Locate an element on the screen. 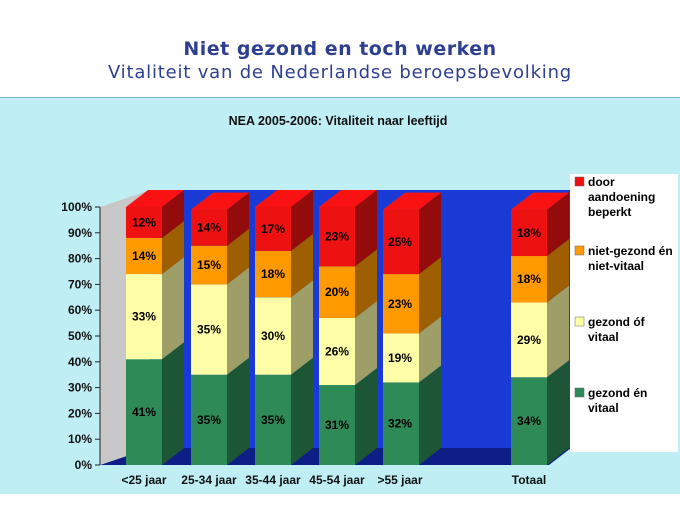  data-label: 12% is located at coordinates (144, 222).